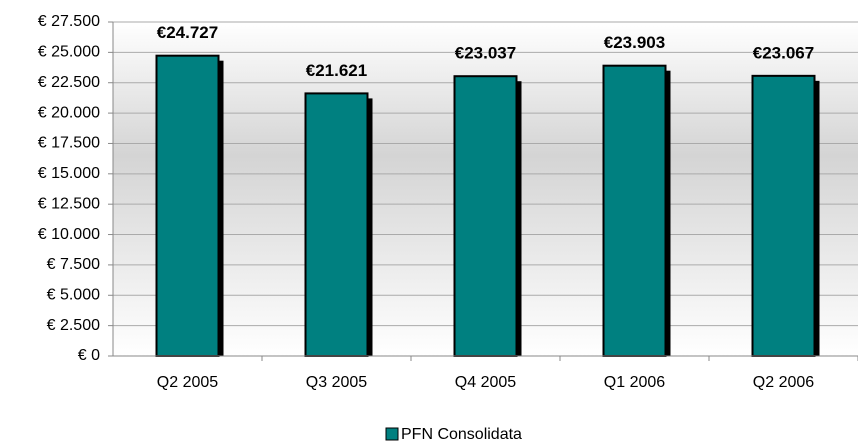 This screenshot has width=858, height=442. I want to click on y-tick-label: € 20.000, so click(69, 112).